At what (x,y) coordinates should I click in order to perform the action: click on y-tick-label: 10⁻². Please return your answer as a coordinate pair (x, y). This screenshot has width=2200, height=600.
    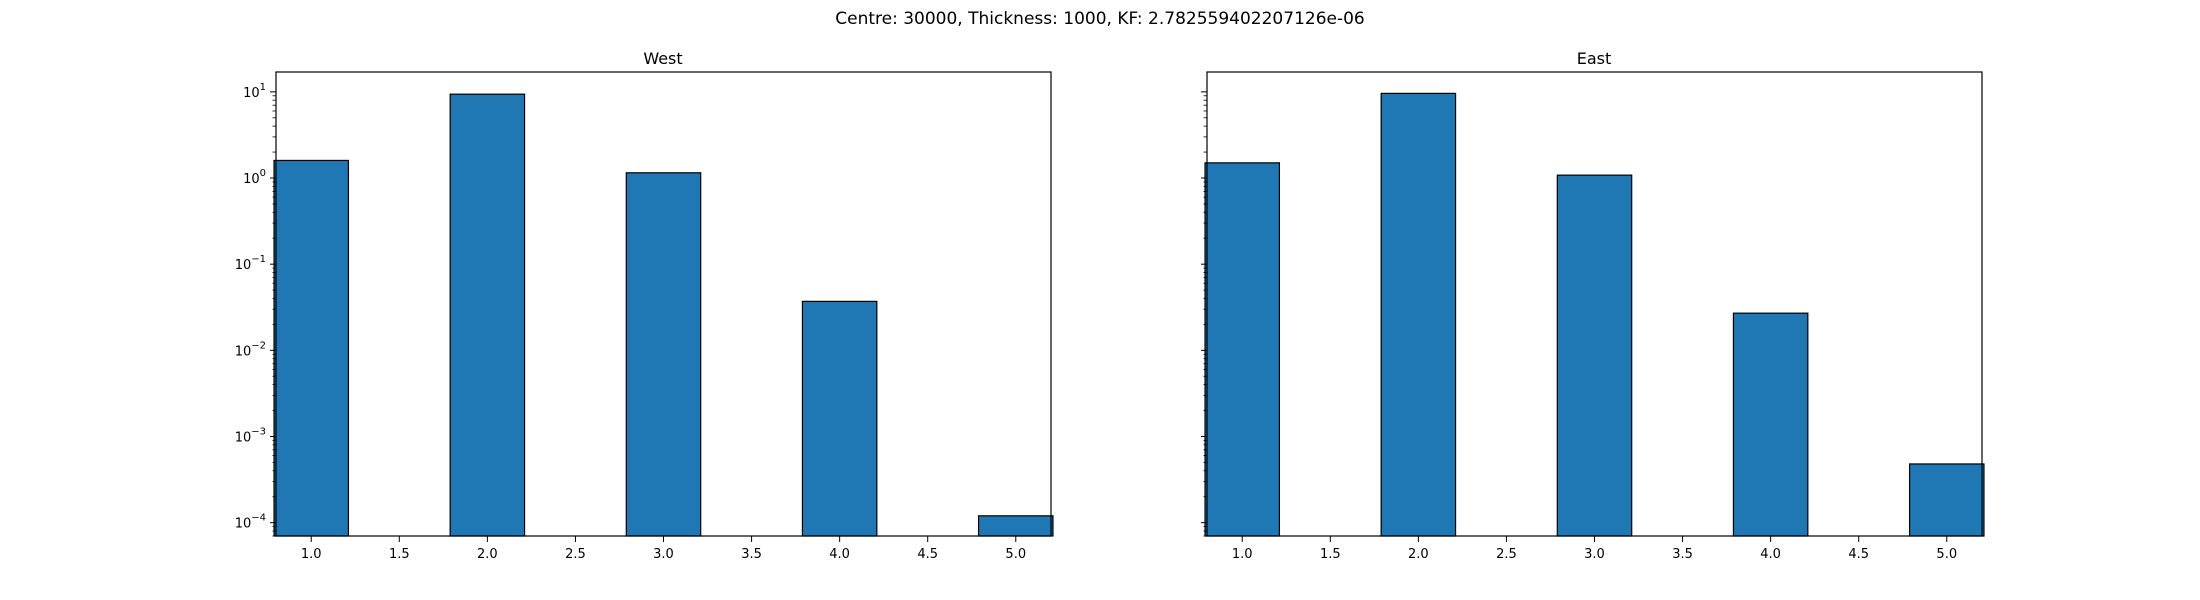
    Looking at the image, I should click on (250, 349).